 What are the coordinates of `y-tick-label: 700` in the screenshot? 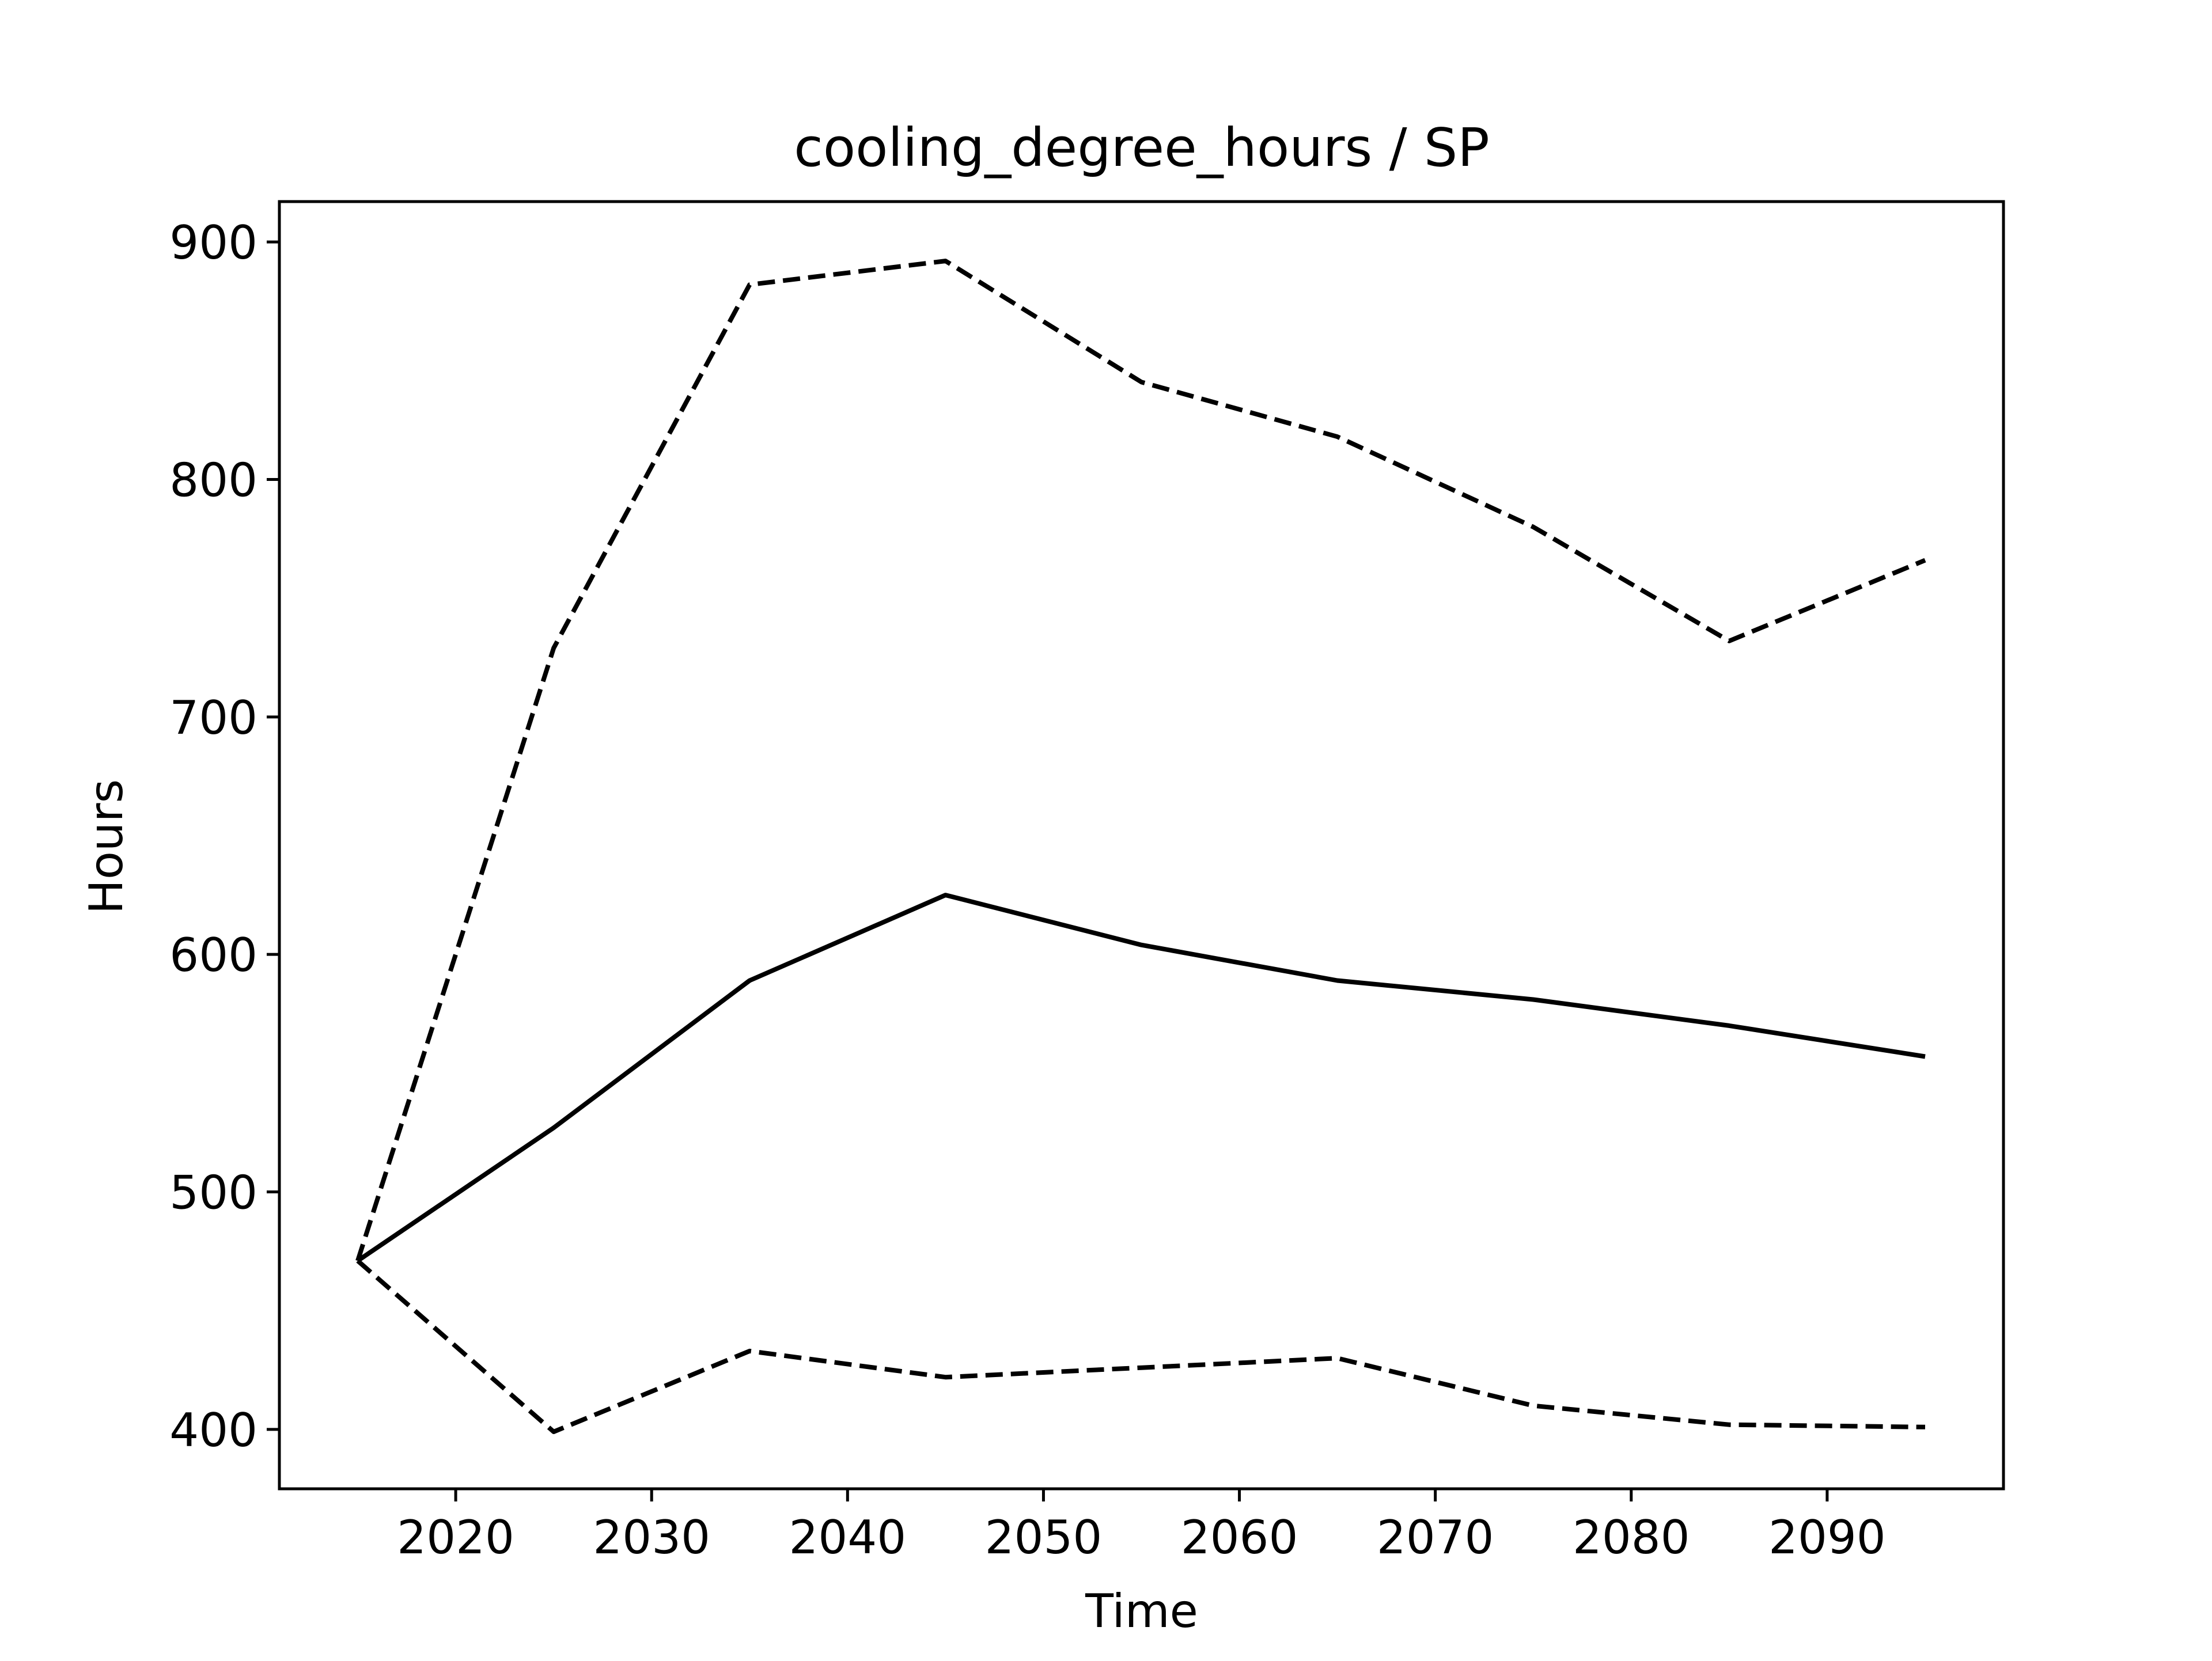 It's located at (213, 718).